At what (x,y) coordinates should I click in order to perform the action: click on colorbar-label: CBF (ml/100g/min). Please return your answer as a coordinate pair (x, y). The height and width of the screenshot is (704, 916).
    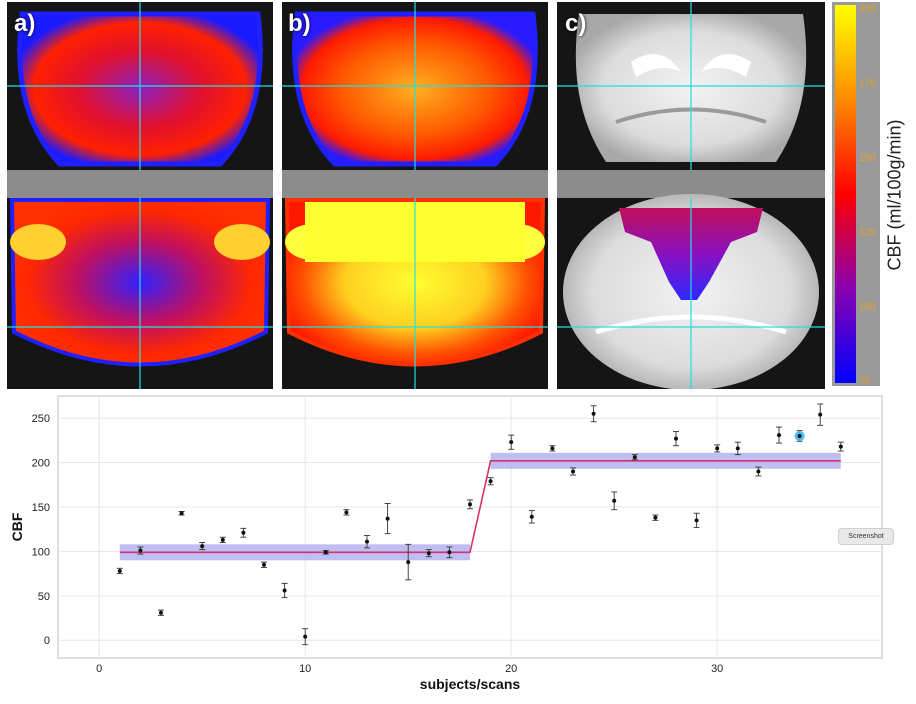
    Looking at the image, I should click on (894, 195).